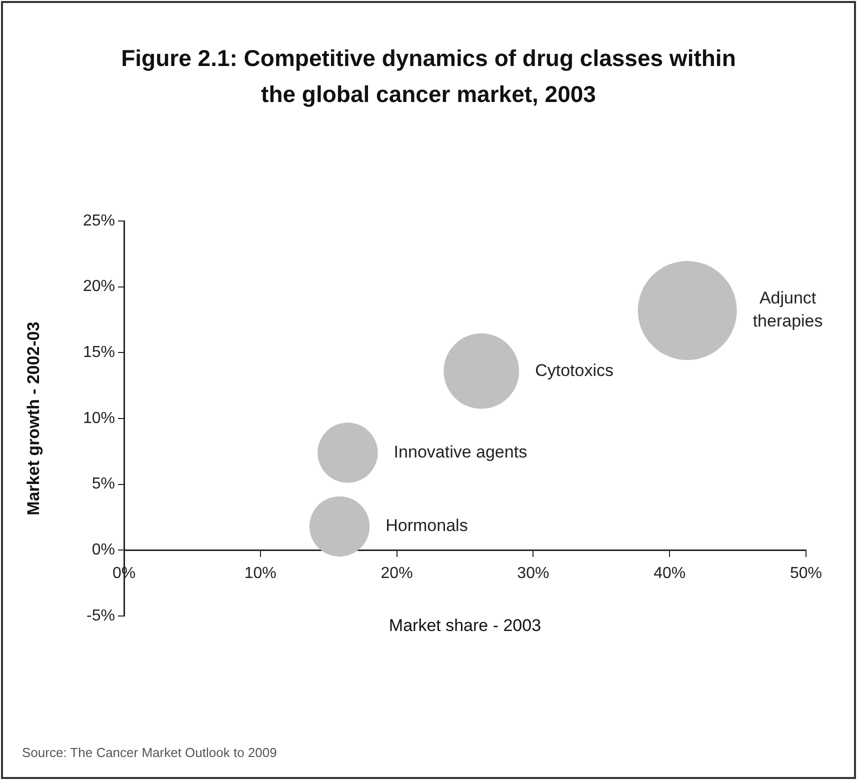 The height and width of the screenshot is (780, 857). Describe the element at coordinates (103, 484) in the screenshot. I see `y-tick-label: 5%` at that location.